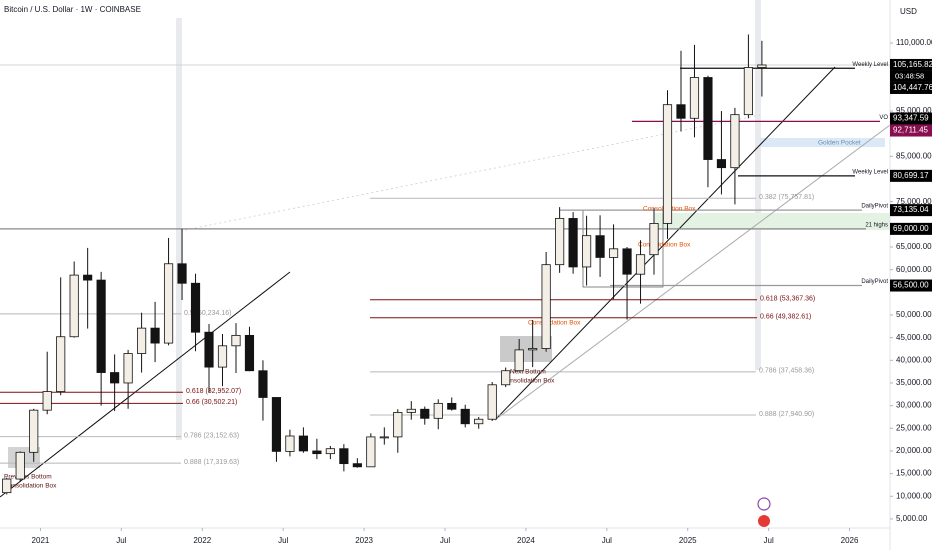 The width and height of the screenshot is (932, 550). I want to click on y-tick-label: 60,000.00, so click(914, 269).